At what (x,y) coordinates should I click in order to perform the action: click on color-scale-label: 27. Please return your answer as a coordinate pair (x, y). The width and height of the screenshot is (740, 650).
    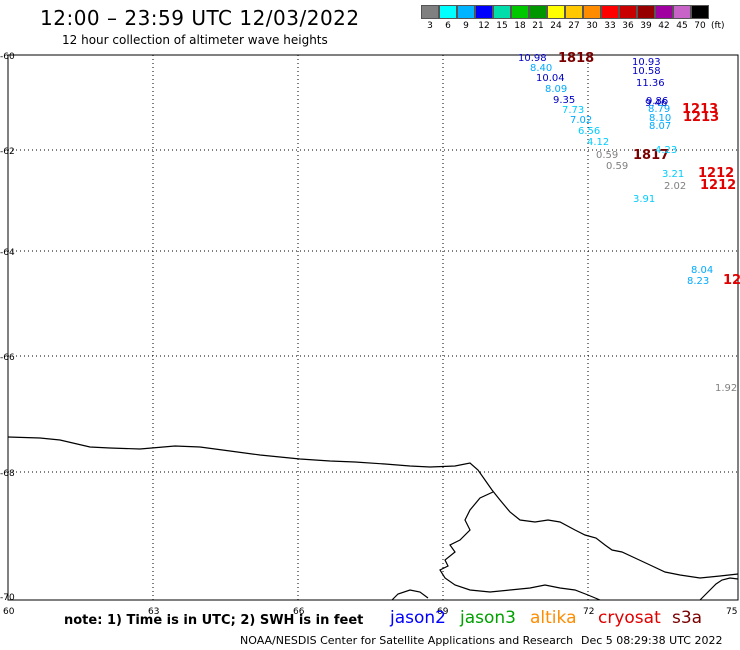
    Looking at the image, I should click on (574, 26).